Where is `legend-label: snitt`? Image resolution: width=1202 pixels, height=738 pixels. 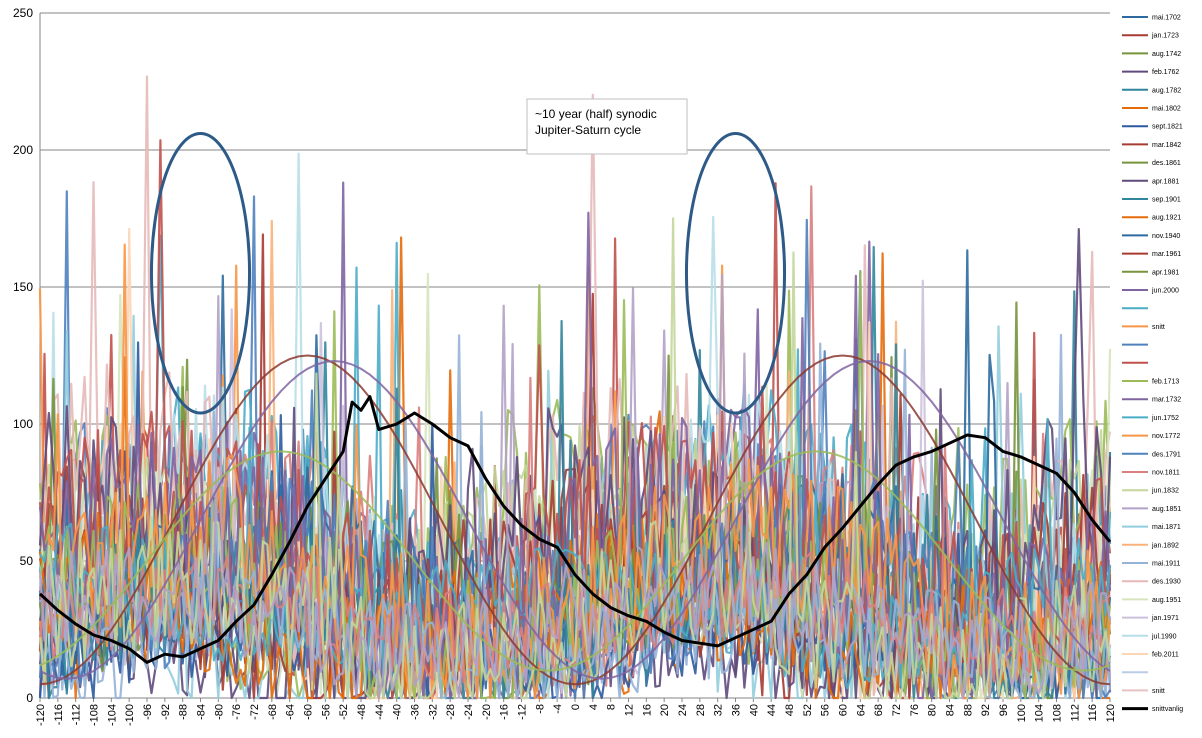
legend-label: snitt is located at coordinates (1158, 327).